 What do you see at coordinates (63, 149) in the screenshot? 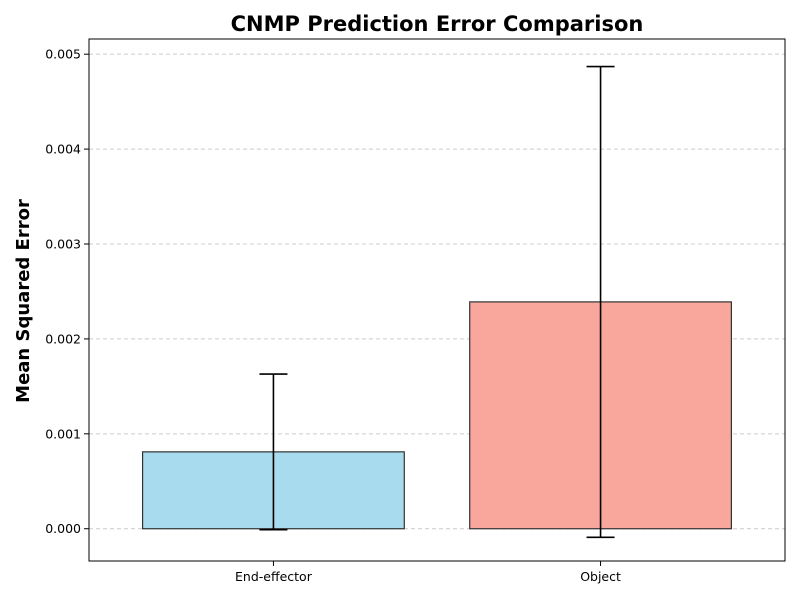
I see `y-tick-label: 0.004` at bounding box center [63, 149].